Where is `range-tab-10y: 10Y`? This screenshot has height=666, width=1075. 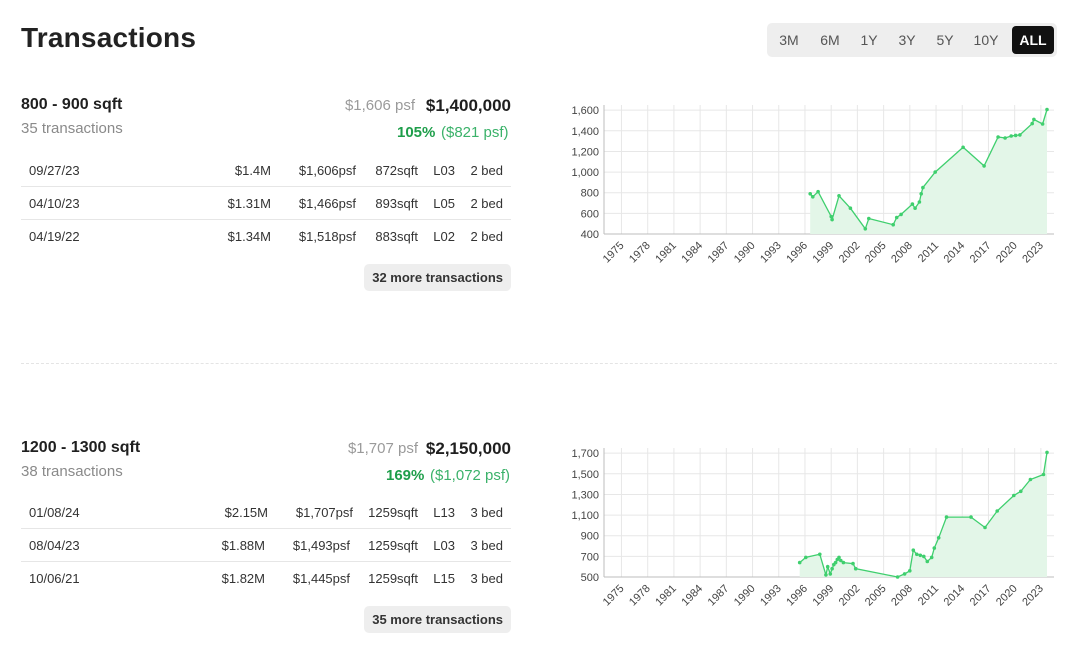
range-tab-10y: 10Y is located at coordinates (986, 40).